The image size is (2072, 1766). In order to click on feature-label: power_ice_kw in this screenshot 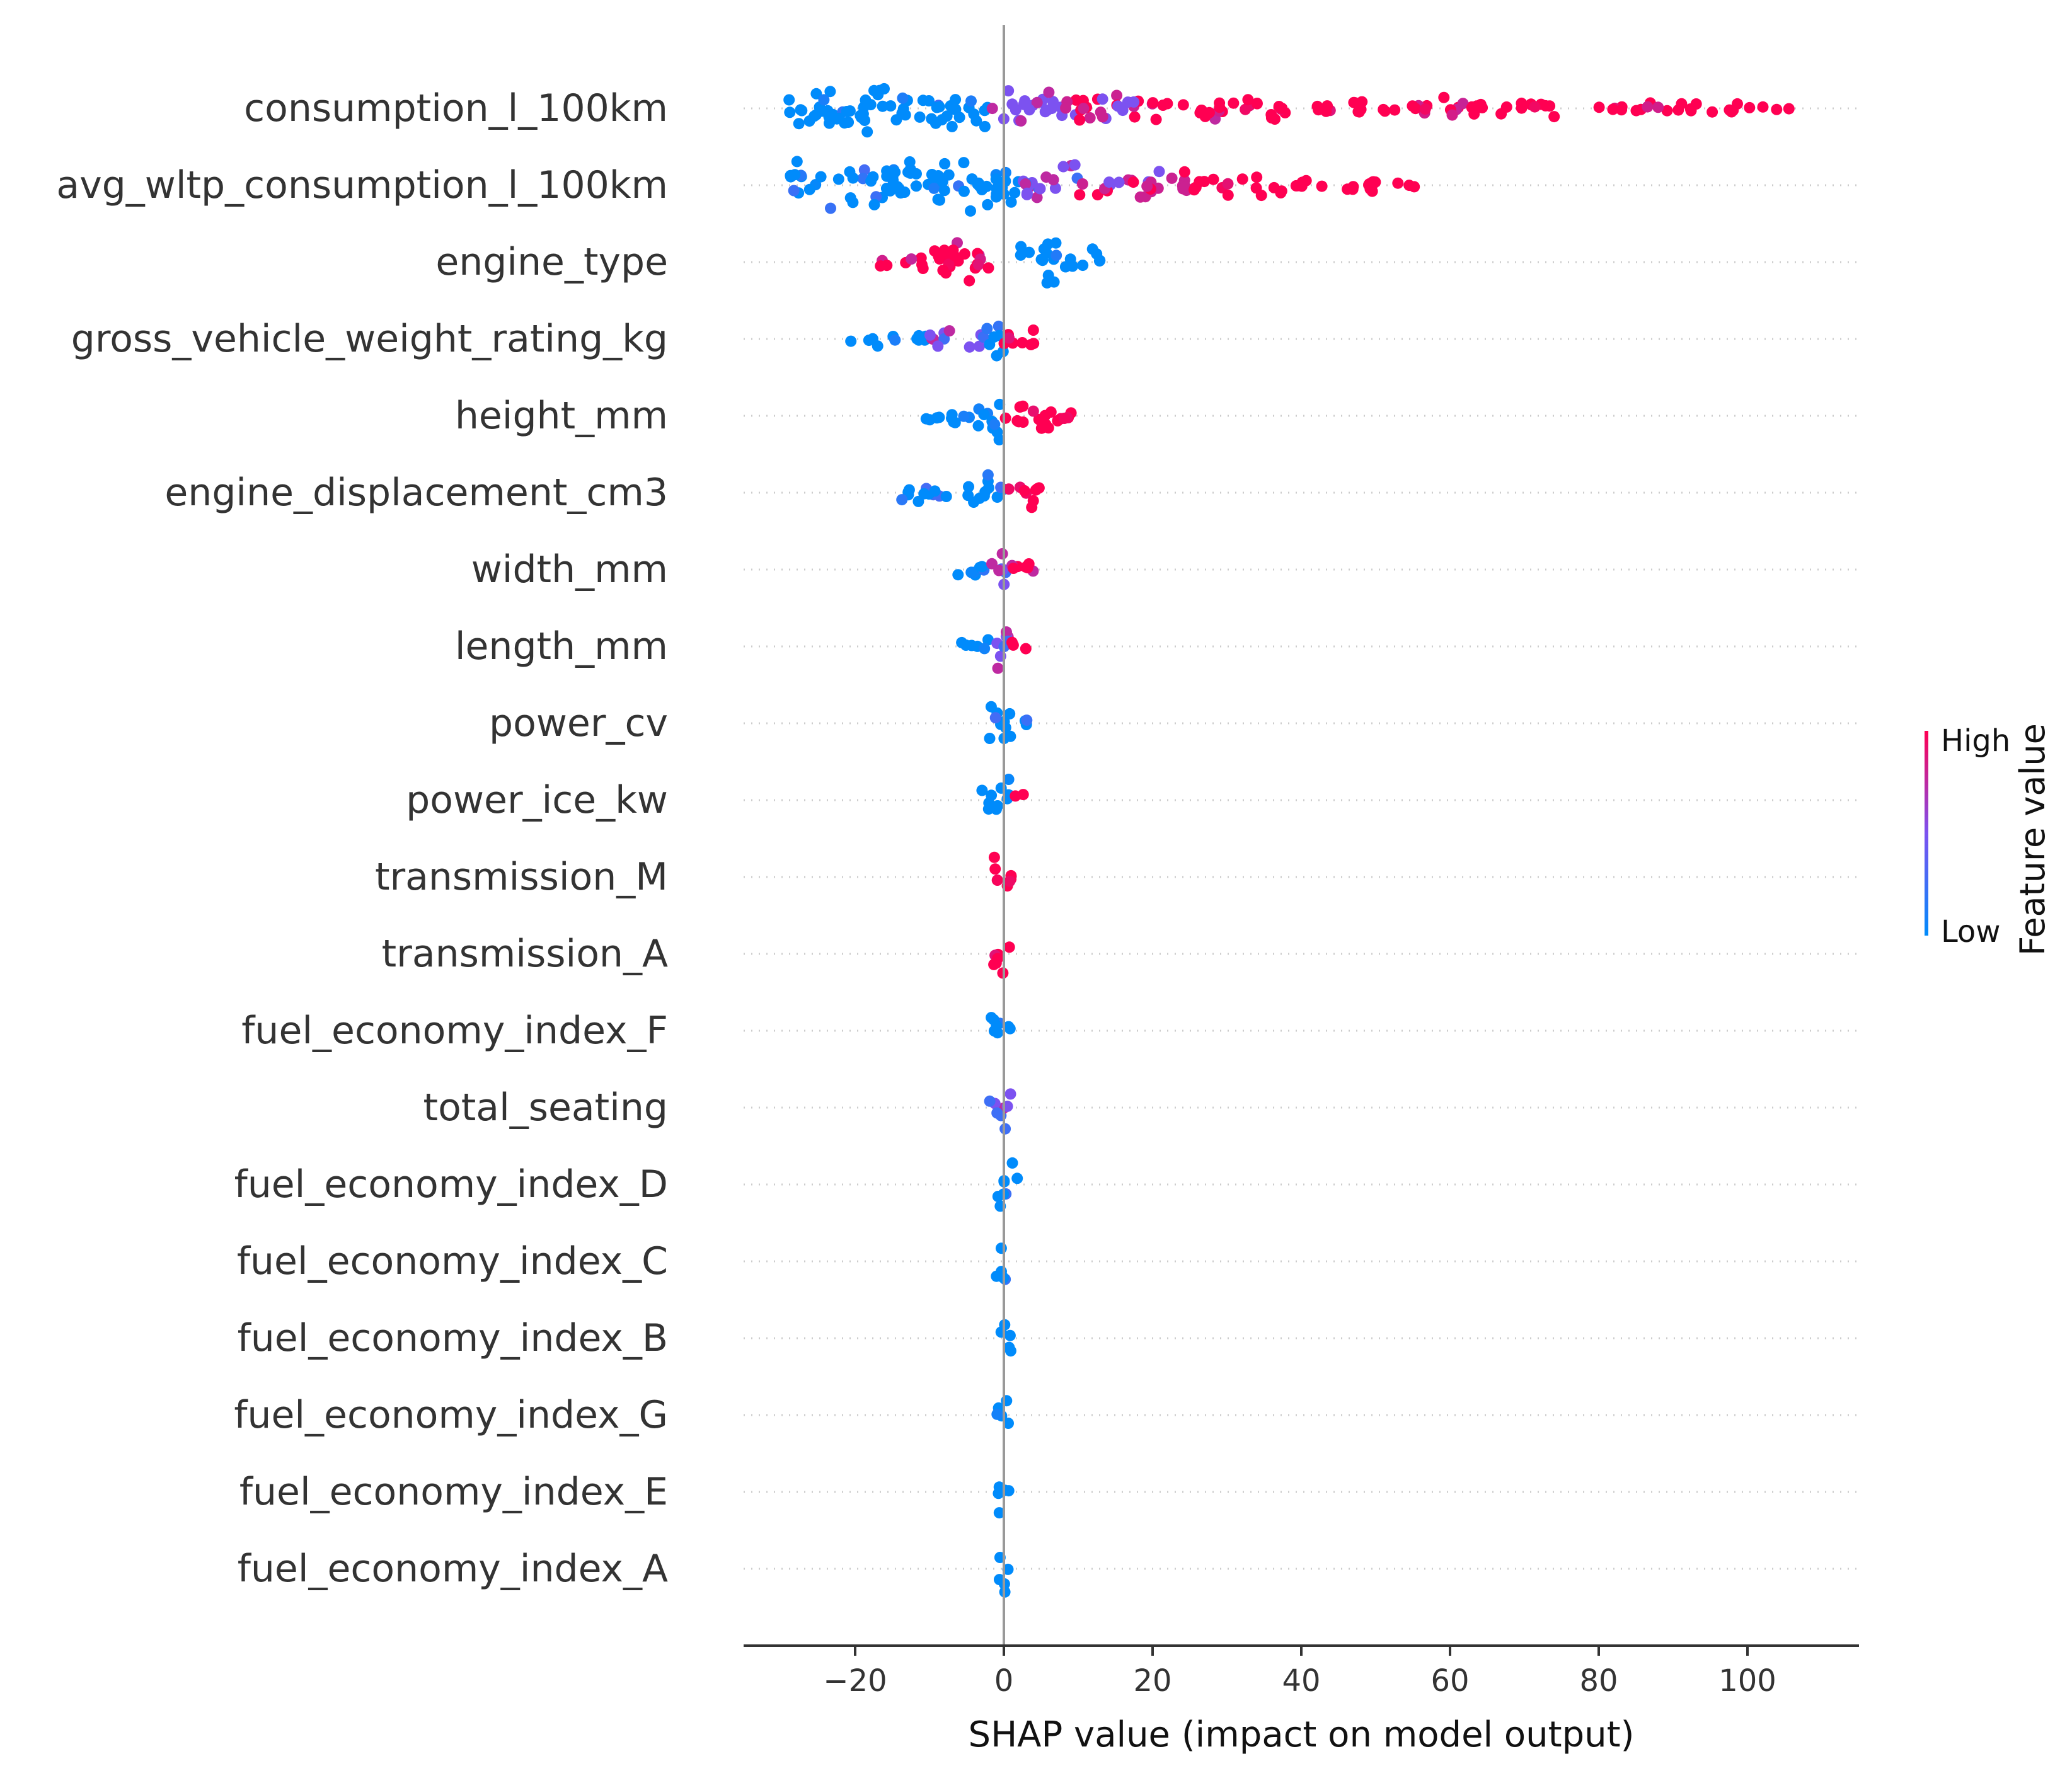, I will do `click(537, 800)`.